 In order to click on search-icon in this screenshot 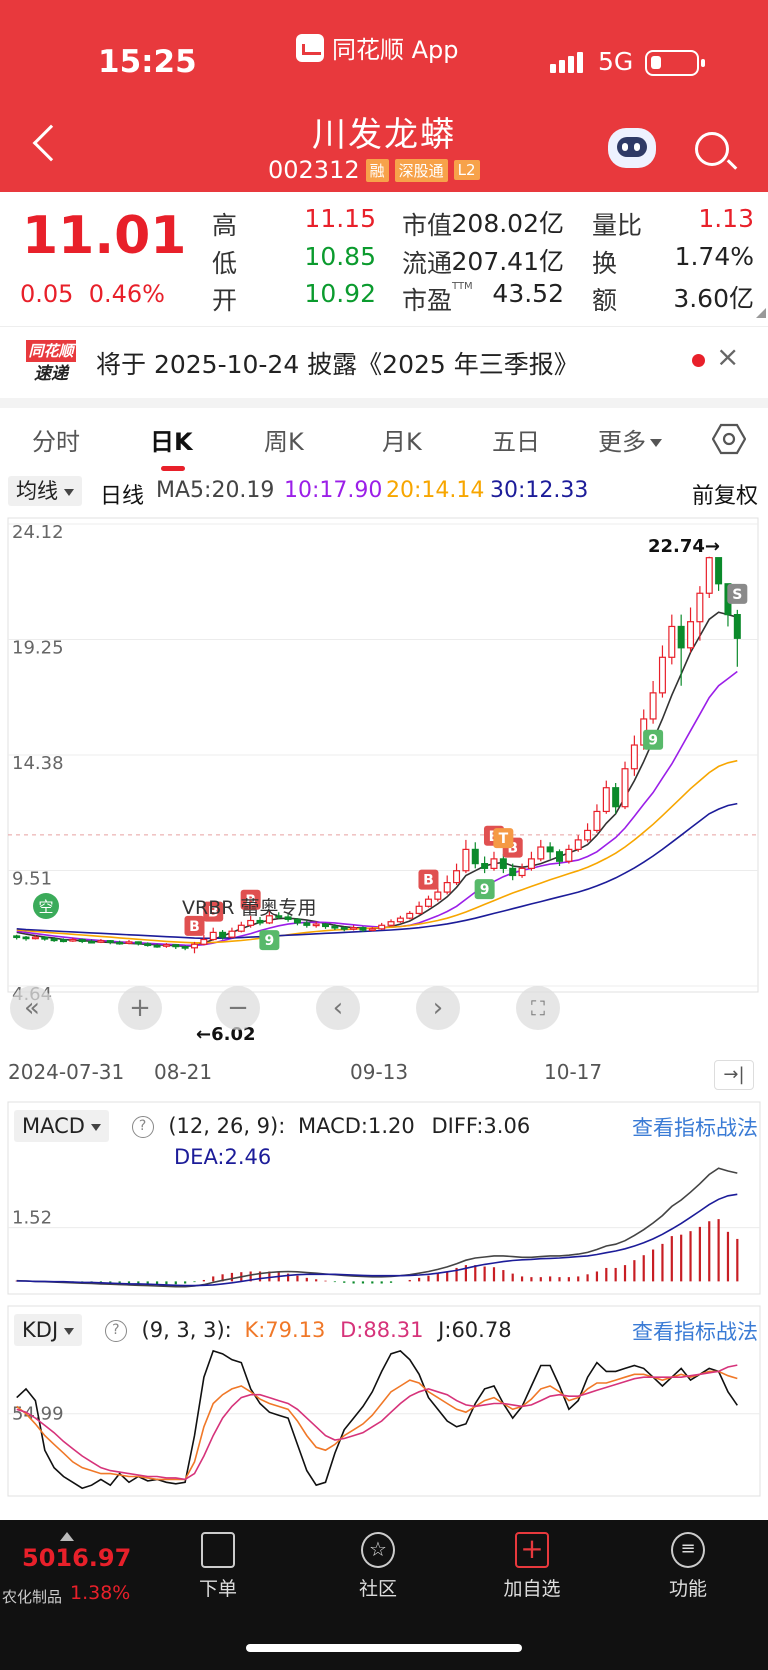, I will do `click(712, 149)`.